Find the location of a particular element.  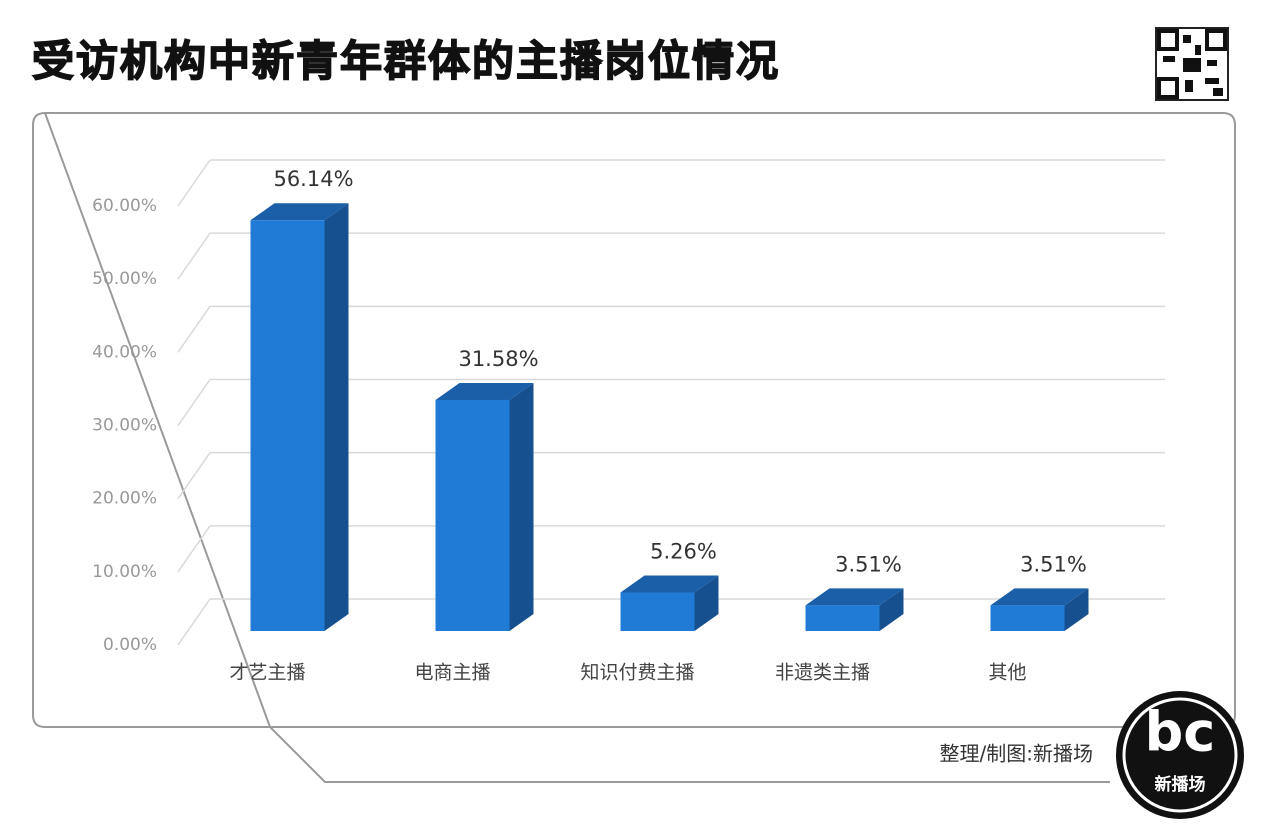

value-label: 56.14% is located at coordinates (313, 179).